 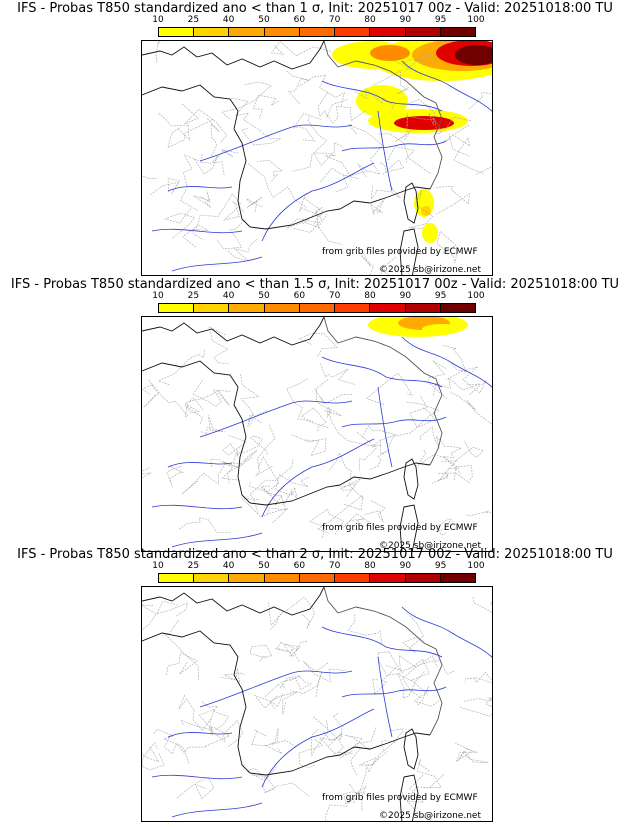 I want to click on colorbar-tick-label: 90, so click(x=405, y=296).